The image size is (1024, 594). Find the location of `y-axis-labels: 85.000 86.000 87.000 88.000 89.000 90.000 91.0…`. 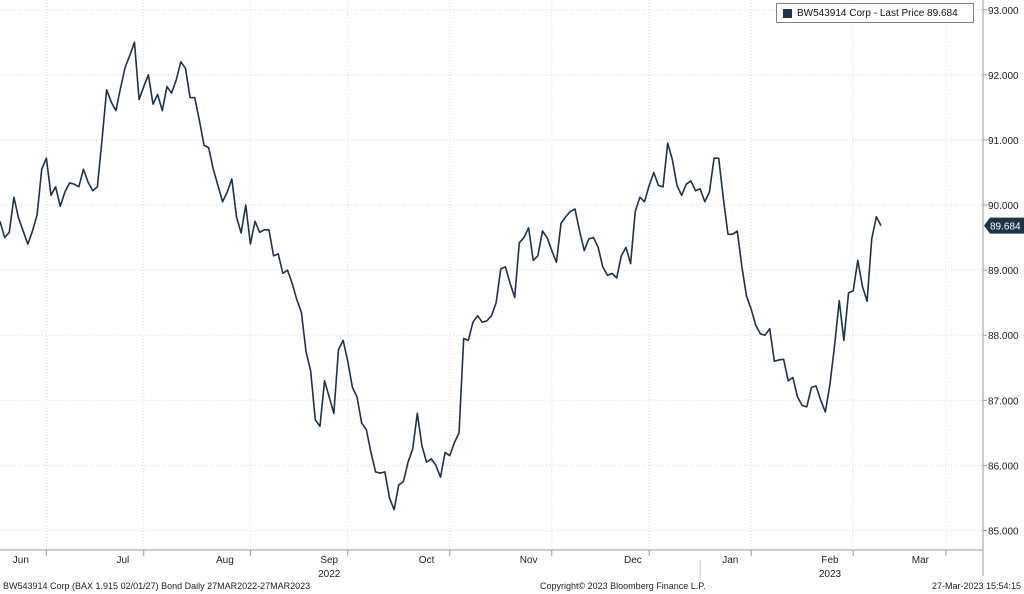

y-axis-labels: 85.000 86.000 87.000 88.000 89.000 90.000 91.0… is located at coordinates (1003, 272).